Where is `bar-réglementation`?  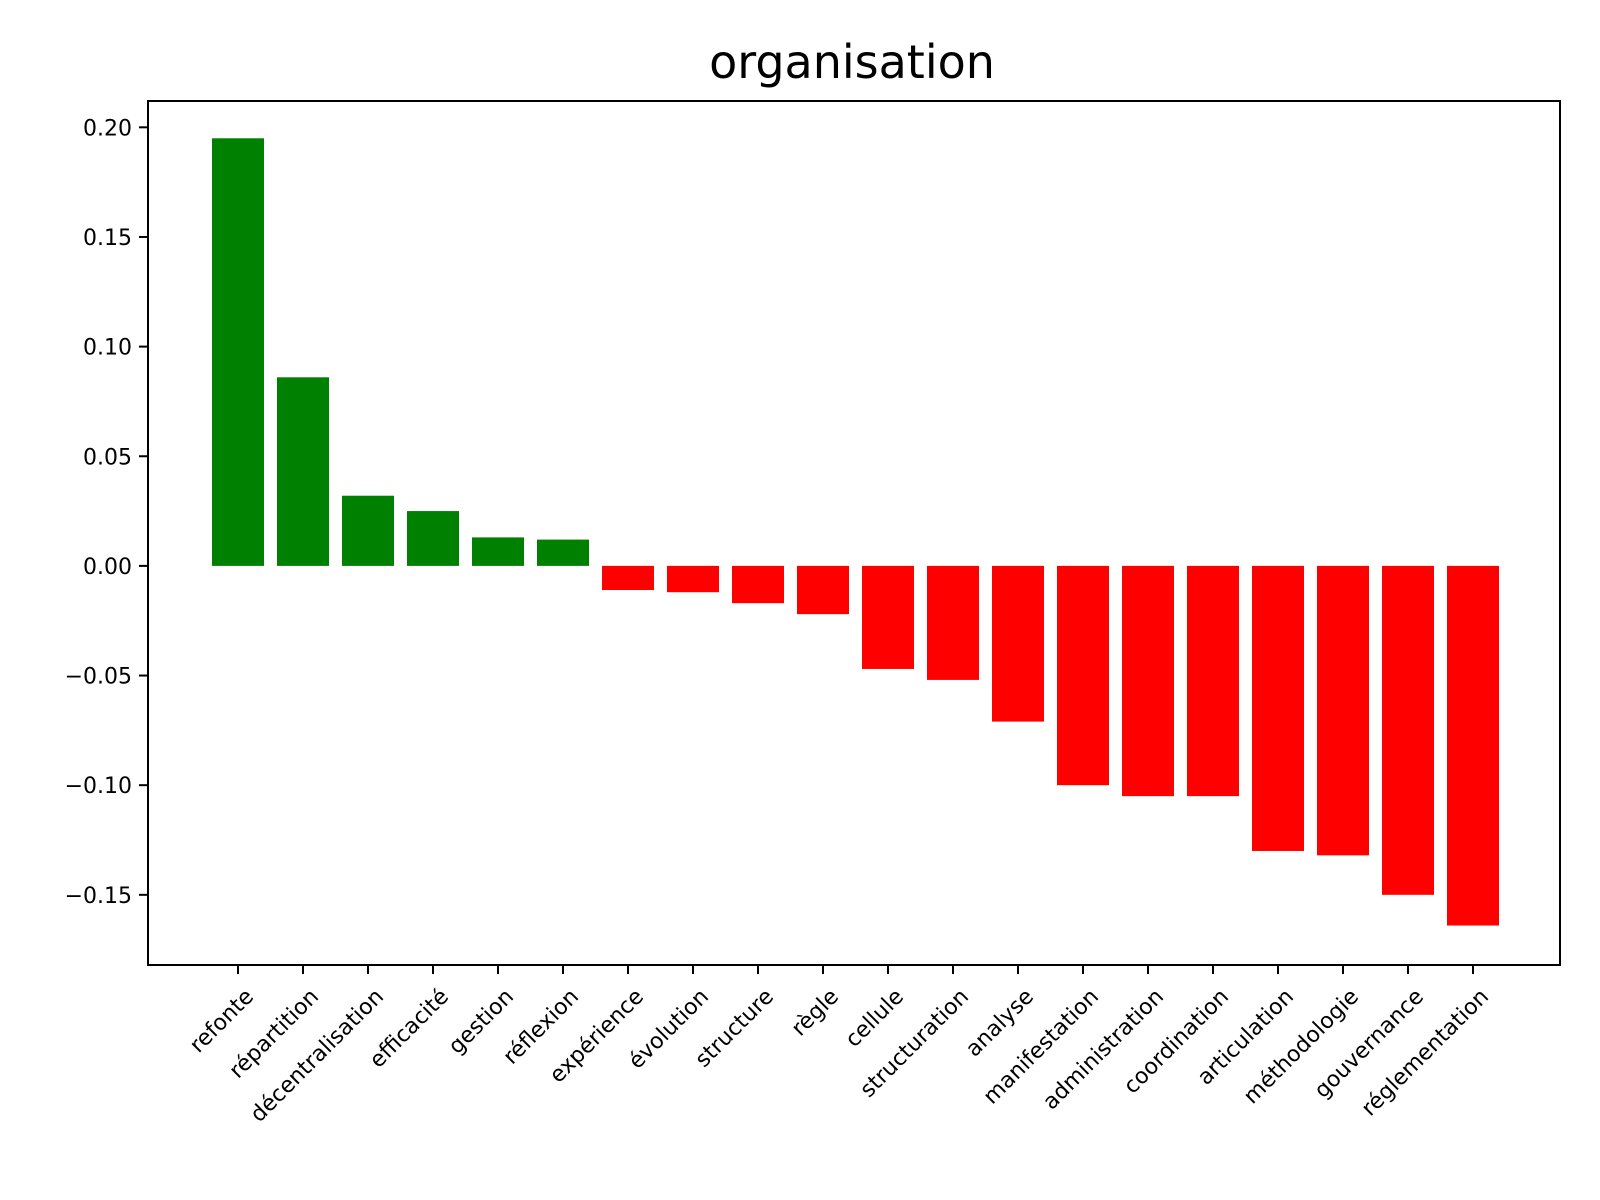
bar-réglementation is located at coordinates (1473, 745).